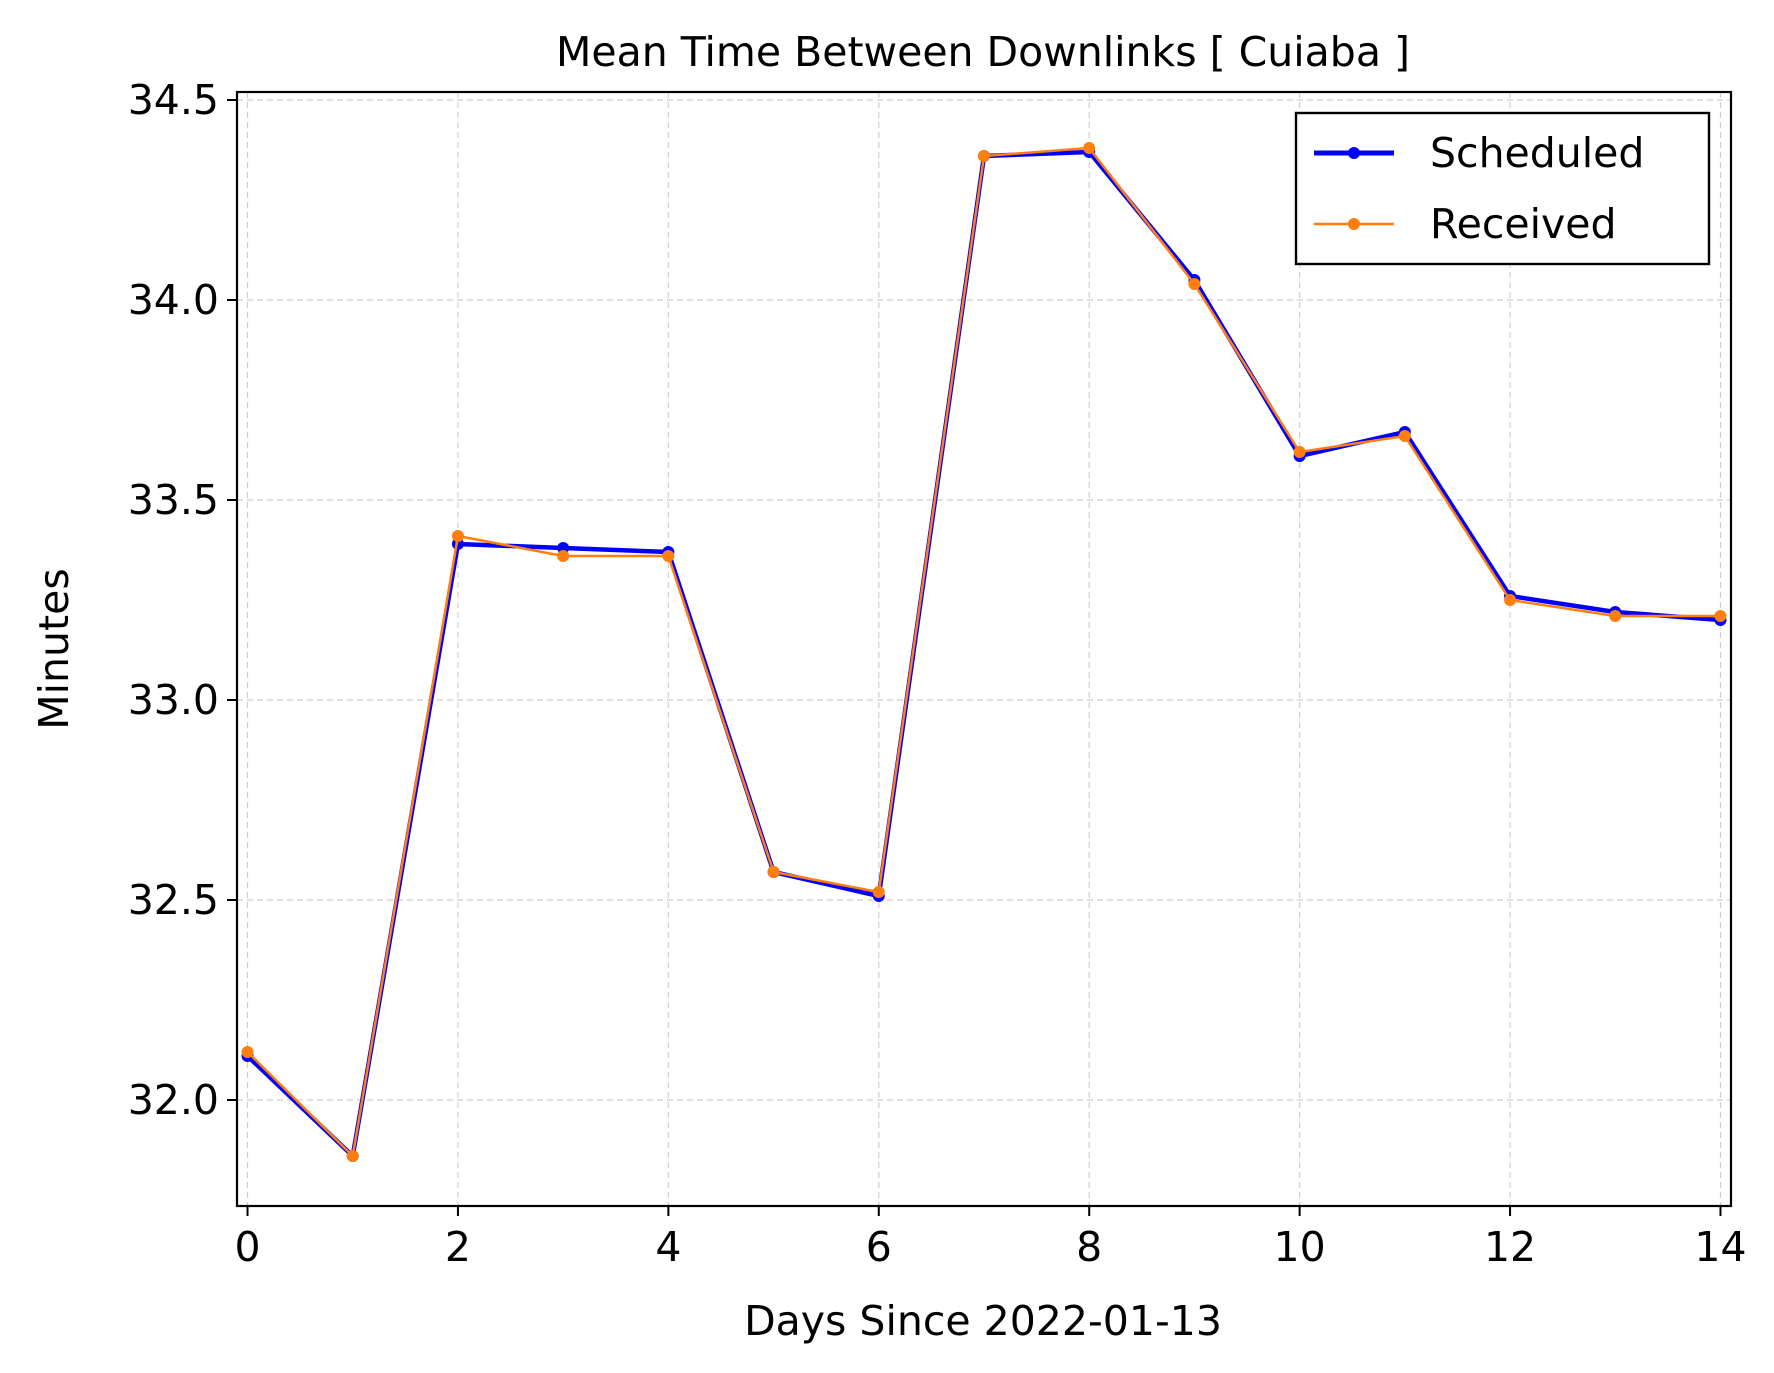 This screenshot has height=1373, width=1774. Describe the element at coordinates (990, 1238) in the screenshot. I see `x-axis: 0 2 4 6 8 10 12 14` at that location.